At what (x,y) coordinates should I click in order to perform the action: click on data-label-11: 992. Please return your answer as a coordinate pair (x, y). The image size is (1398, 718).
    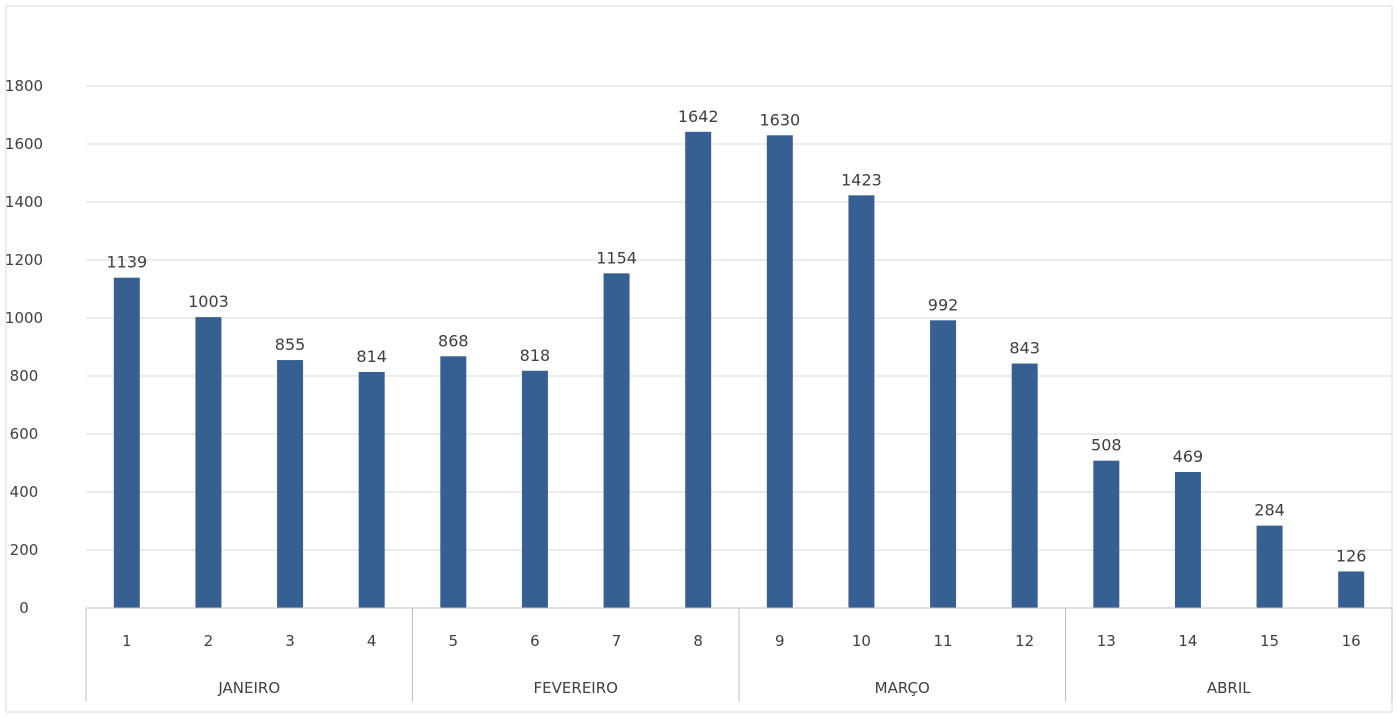
    Looking at the image, I should click on (943, 304).